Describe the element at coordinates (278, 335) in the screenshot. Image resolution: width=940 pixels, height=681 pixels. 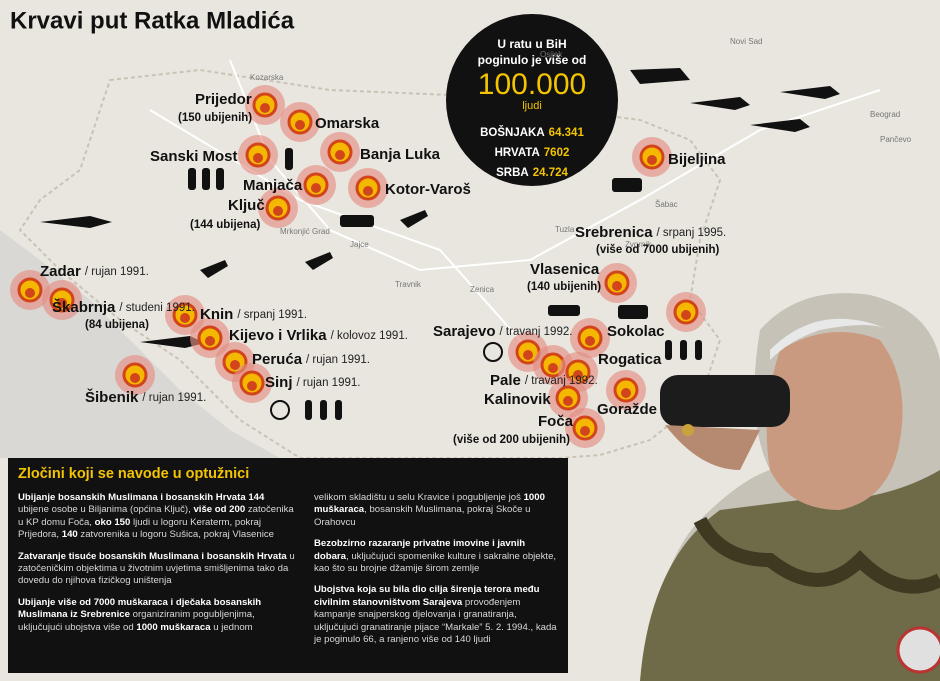
I see `location-name: Kijevo i Vrlika` at that location.